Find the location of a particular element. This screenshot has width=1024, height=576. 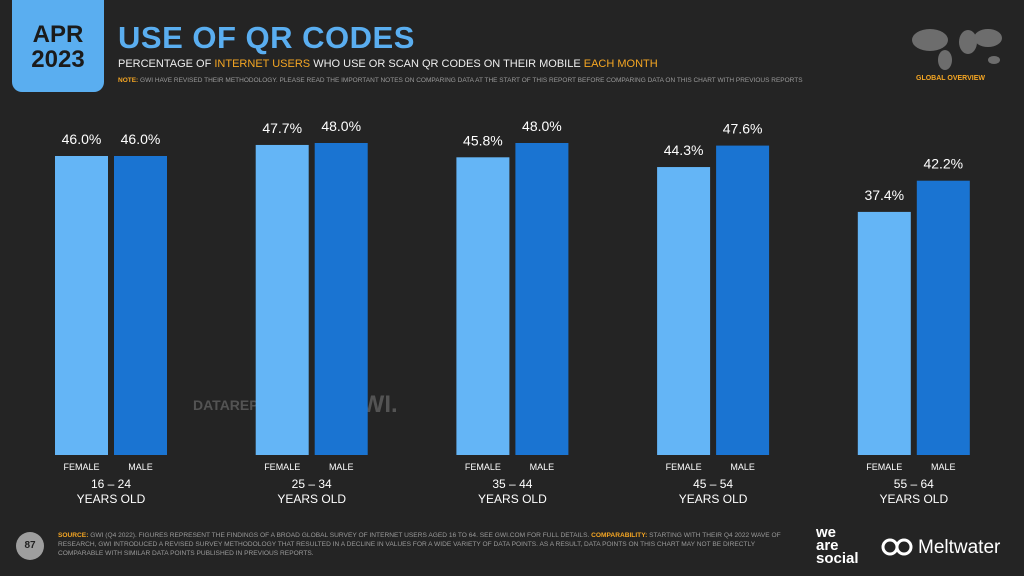

date-badge: APR 2023 is located at coordinates (58, 46).